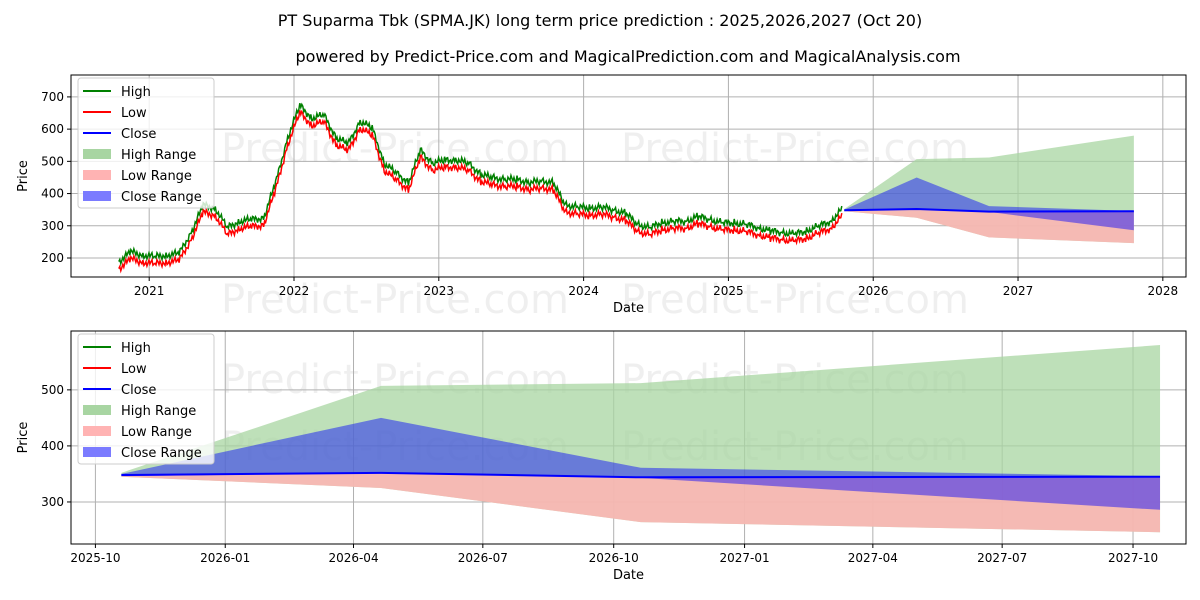  I want to click on x-tick-label: 2027-04, so click(873, 558).